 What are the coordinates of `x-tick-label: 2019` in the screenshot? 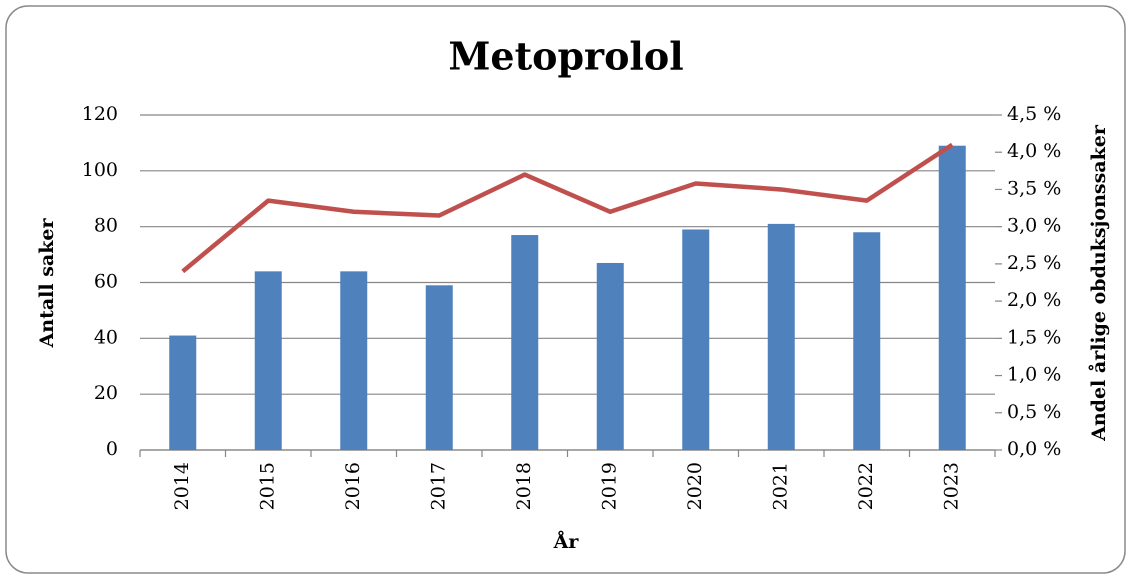 It's located at (609, 486).